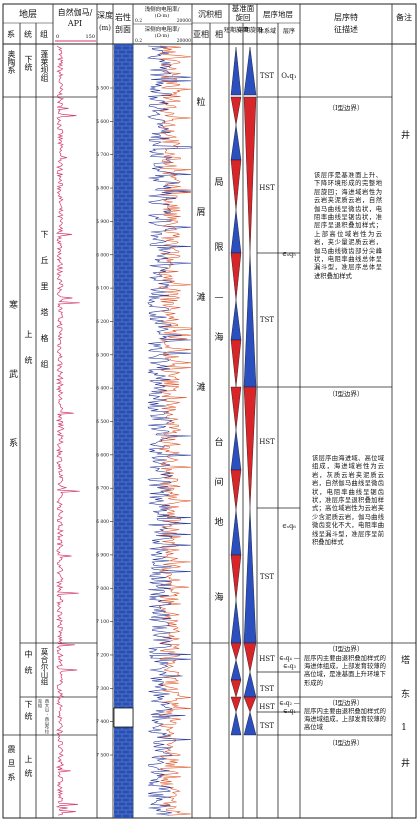  I want to click on facies-char: 粒, so click(200, 102).